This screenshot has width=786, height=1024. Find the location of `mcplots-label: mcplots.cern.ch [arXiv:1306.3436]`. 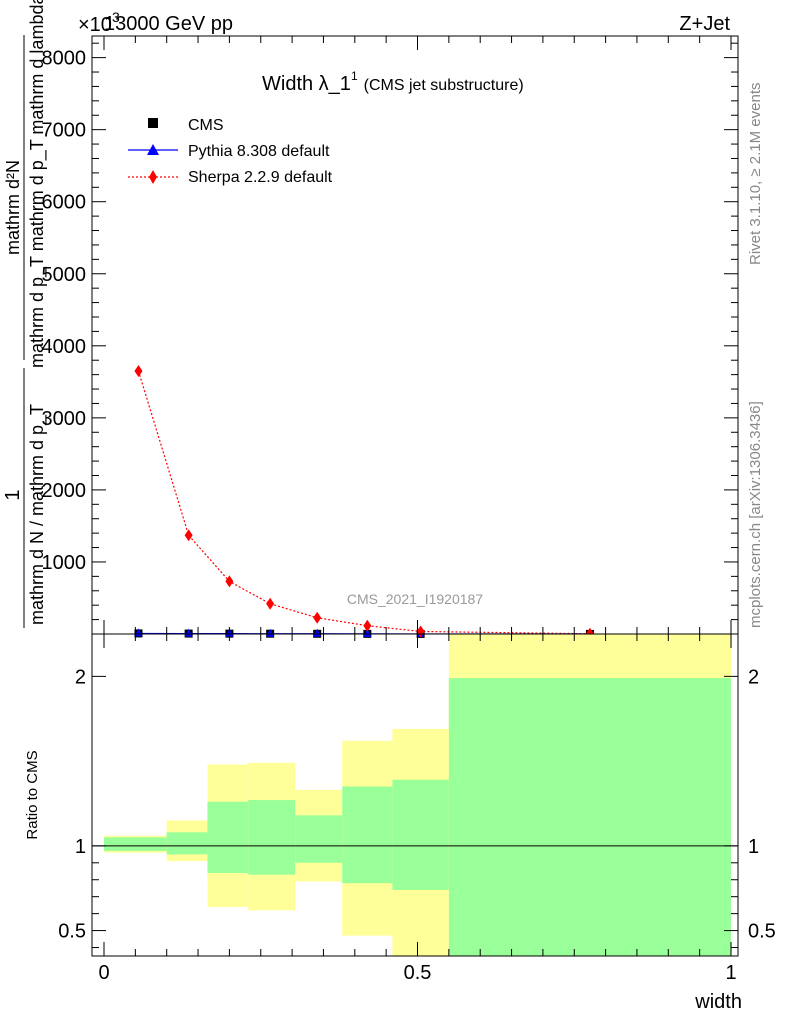

mcplots-label: mcplots.cern.ch [arXiv:1306.3436] is located at coordinates (755, 514).